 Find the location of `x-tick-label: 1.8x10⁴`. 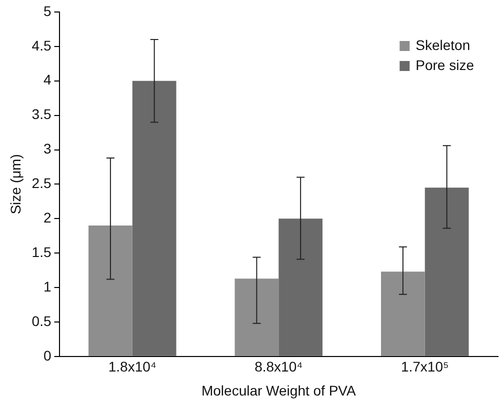

x-tick-label: 1.8x10⁴ is located at coordinates (132, 366).